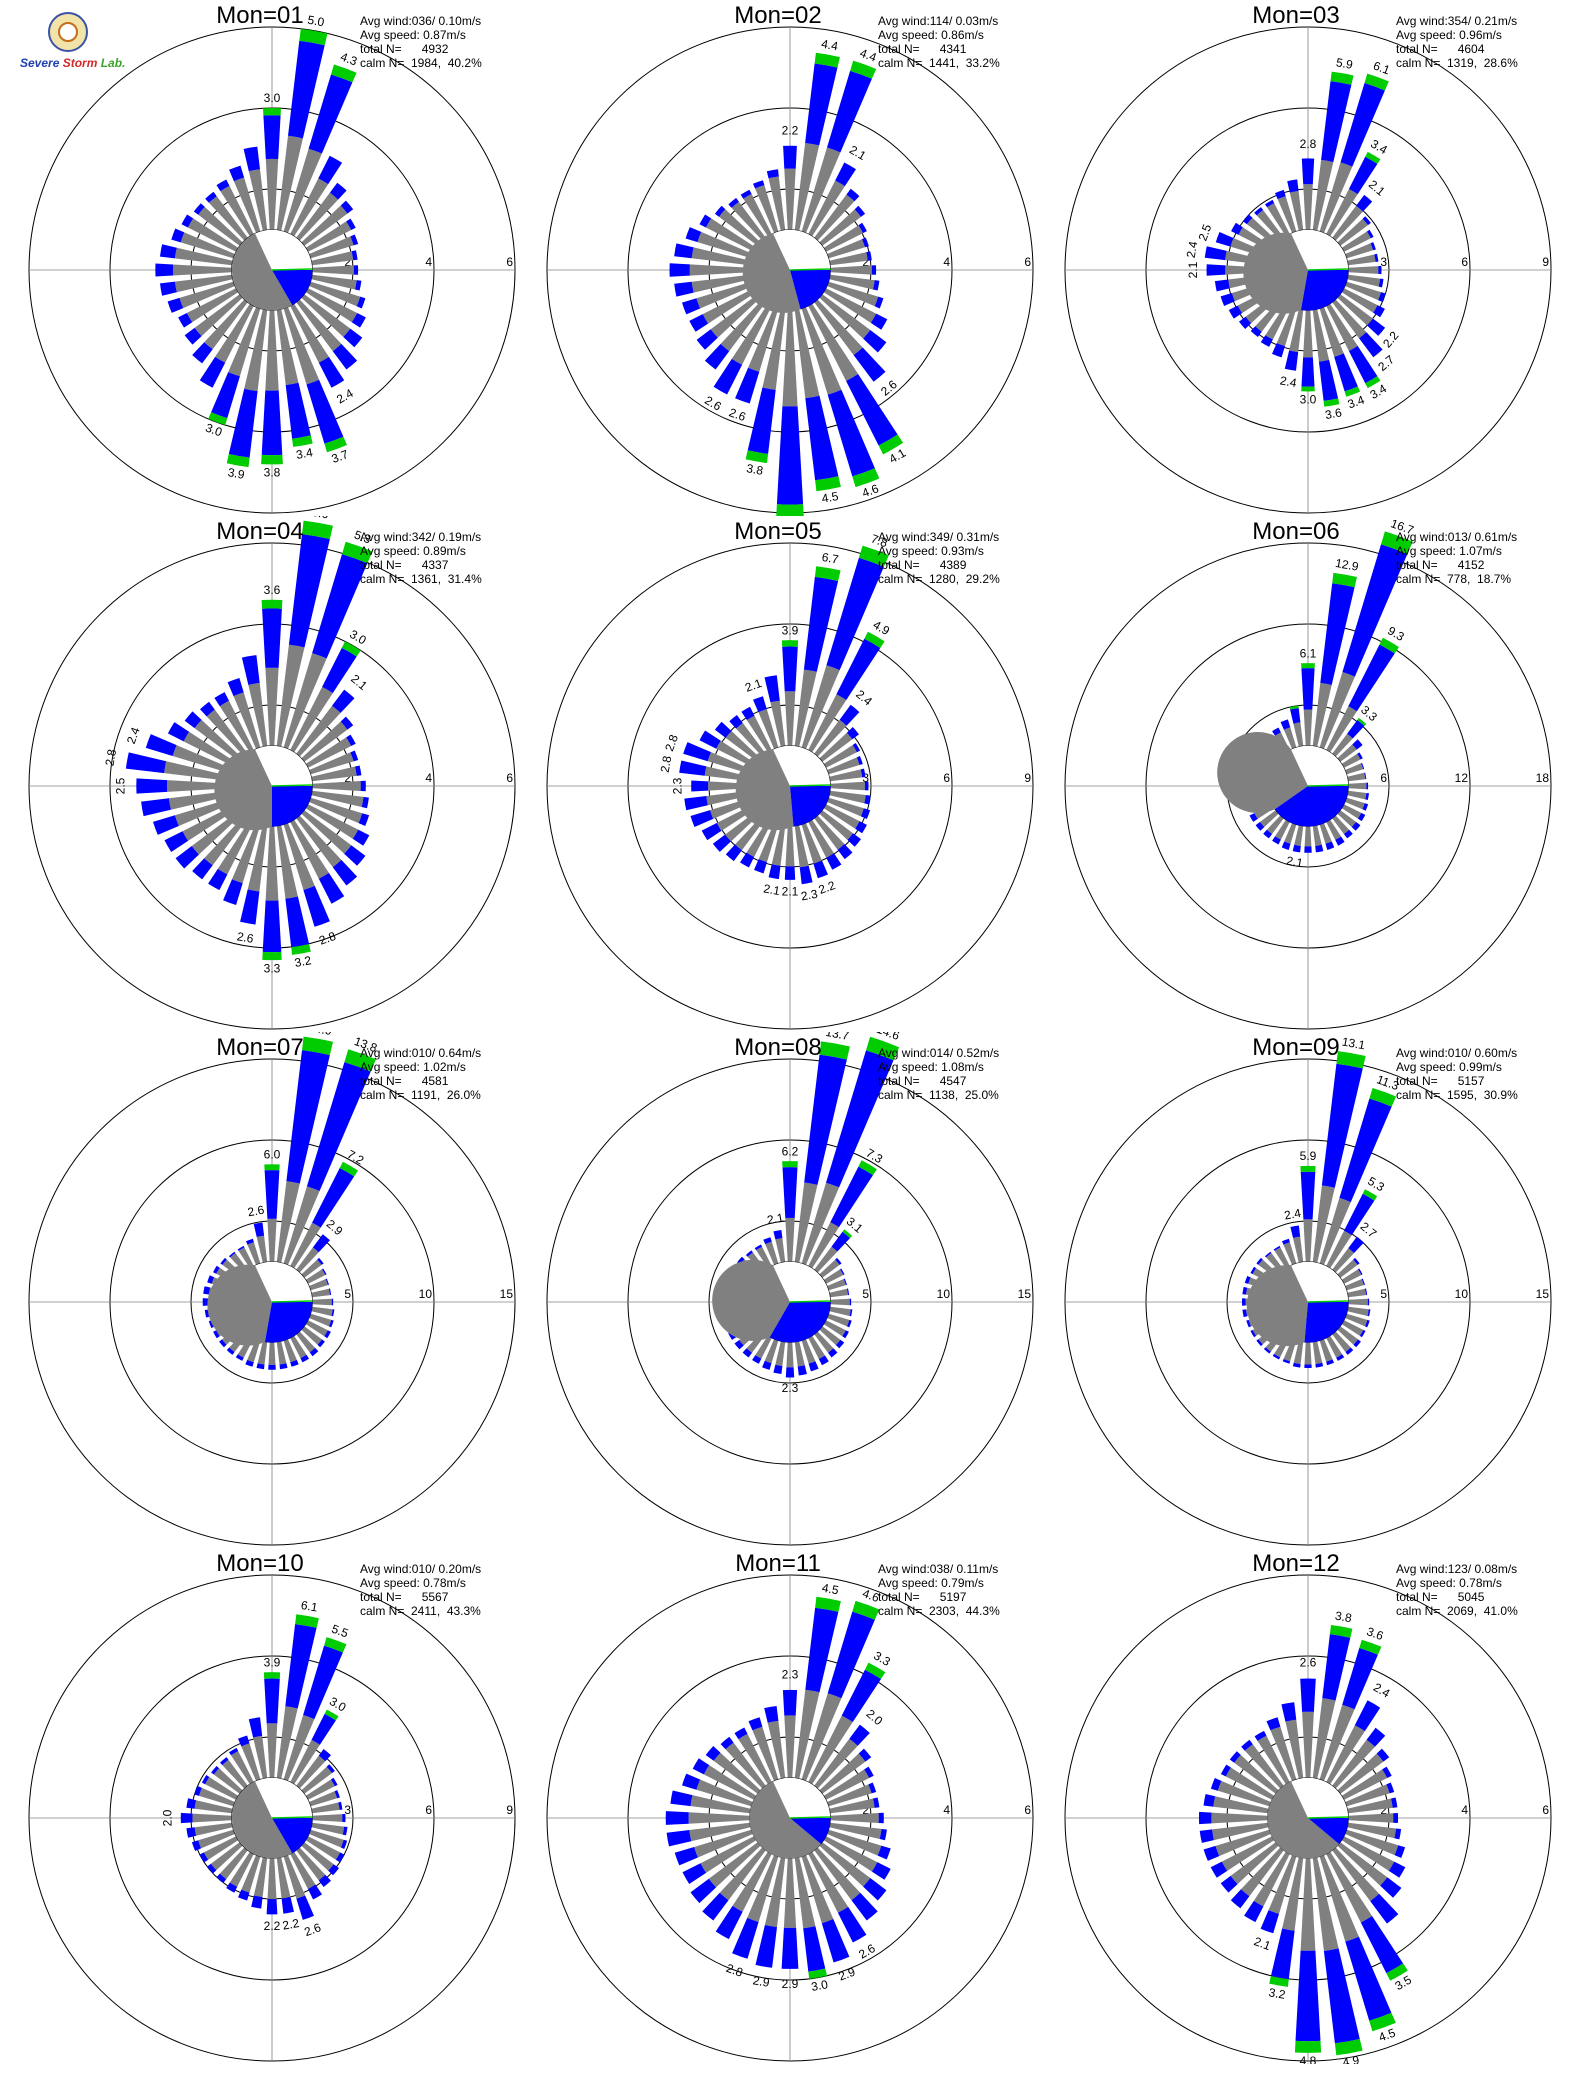 The width and height of the screenshot is (1580, 2090). What do you see at coordinates (847, 1974) in the screenshot?
I see `bar-value-label: 2.9` at bounding box center [847, 1974].